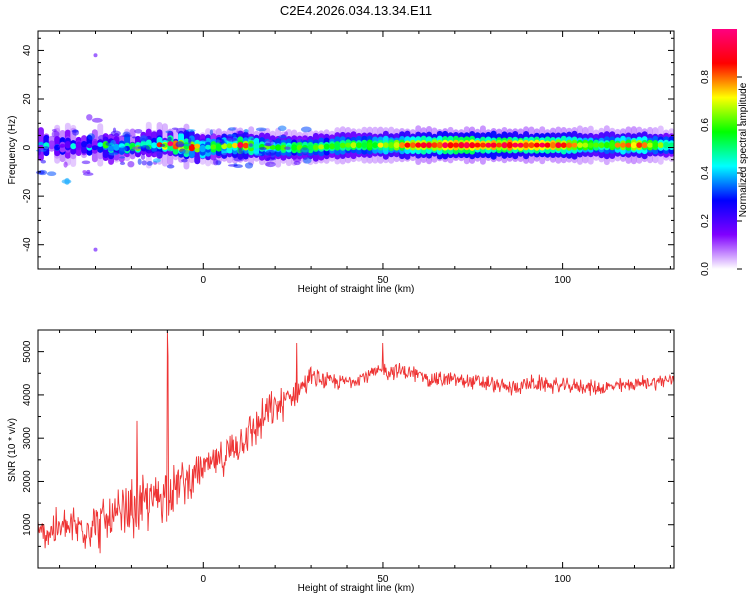 The width and height of the screenshot is (750, 605). I want to click on colorbar-tick-label: 0.0, so click(705, 269).